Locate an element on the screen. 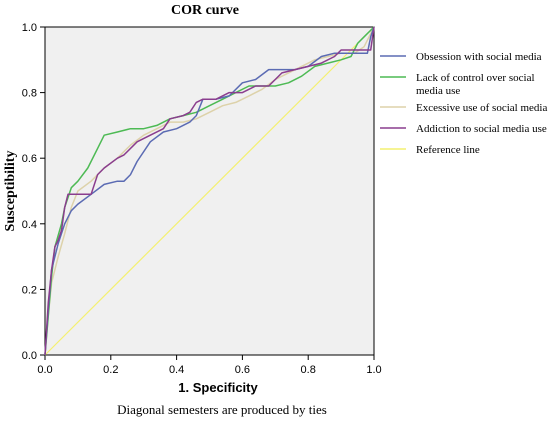 The image size is (550, 421). x-tick-label: 1.0 is located at coordinates (373, 370).